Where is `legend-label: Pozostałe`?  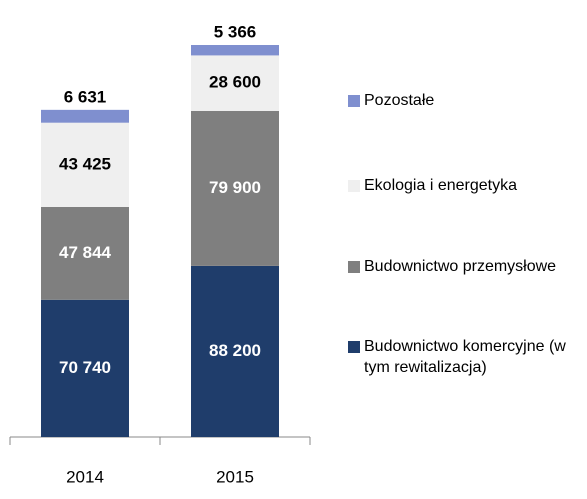 legend-label: Pozostałe is located at coordinates (399, 100).